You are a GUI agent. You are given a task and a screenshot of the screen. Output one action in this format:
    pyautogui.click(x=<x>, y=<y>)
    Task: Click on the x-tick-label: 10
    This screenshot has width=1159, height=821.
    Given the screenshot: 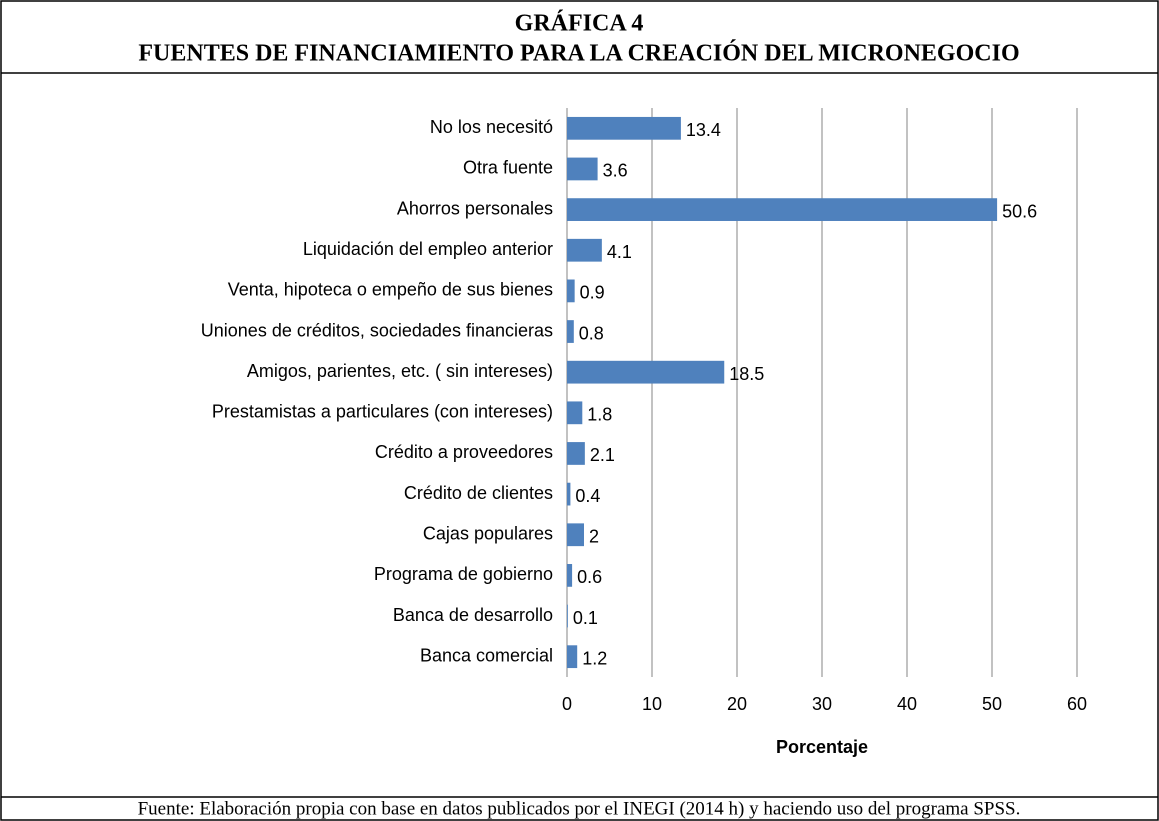 What is the action you would take?
    pyautogui.click(x=652, y=704)
    